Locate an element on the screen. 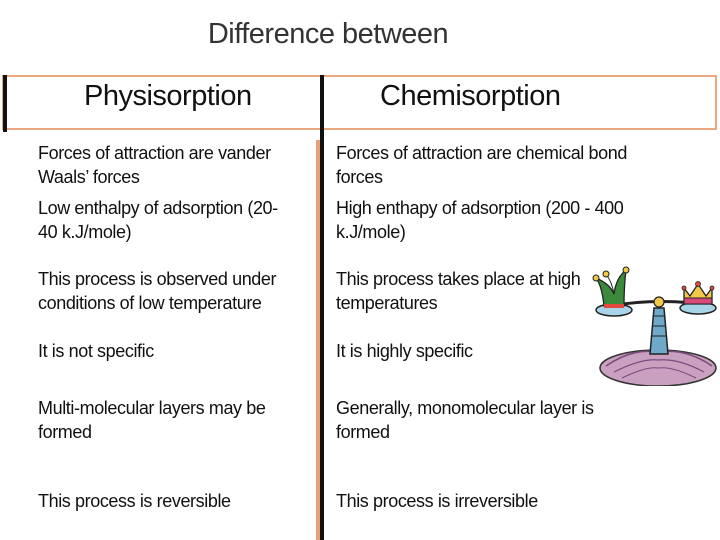 The width and height of the screenshot is (720, 540). physisorption-heading: Physisorption is located at coordinates (168, 96).